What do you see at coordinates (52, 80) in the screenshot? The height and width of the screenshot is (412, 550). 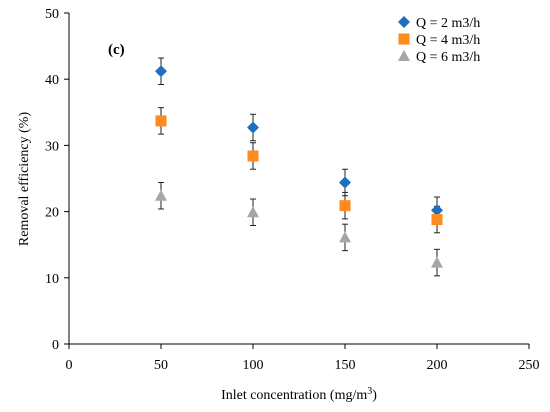 I see `y-tick-label: 40` at bounding box center [52, 80].